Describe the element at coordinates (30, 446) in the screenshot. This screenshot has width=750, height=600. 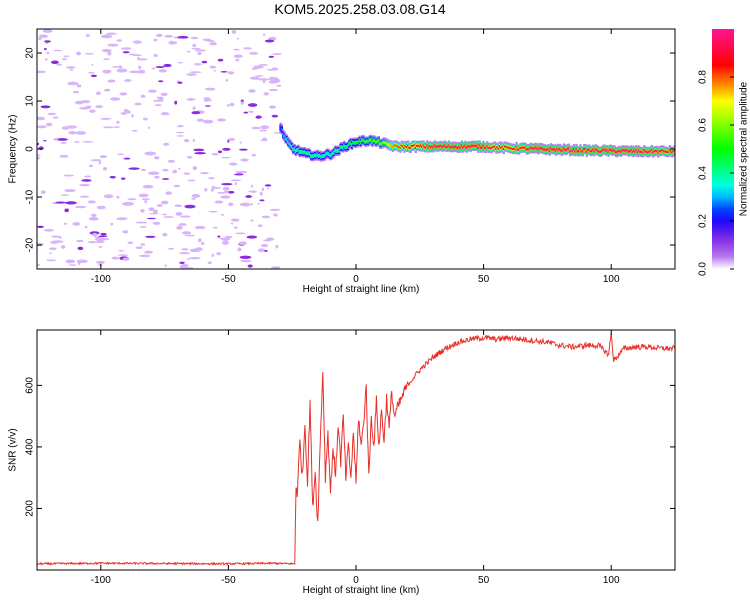
I see `y-tick-label: 400` at that location.